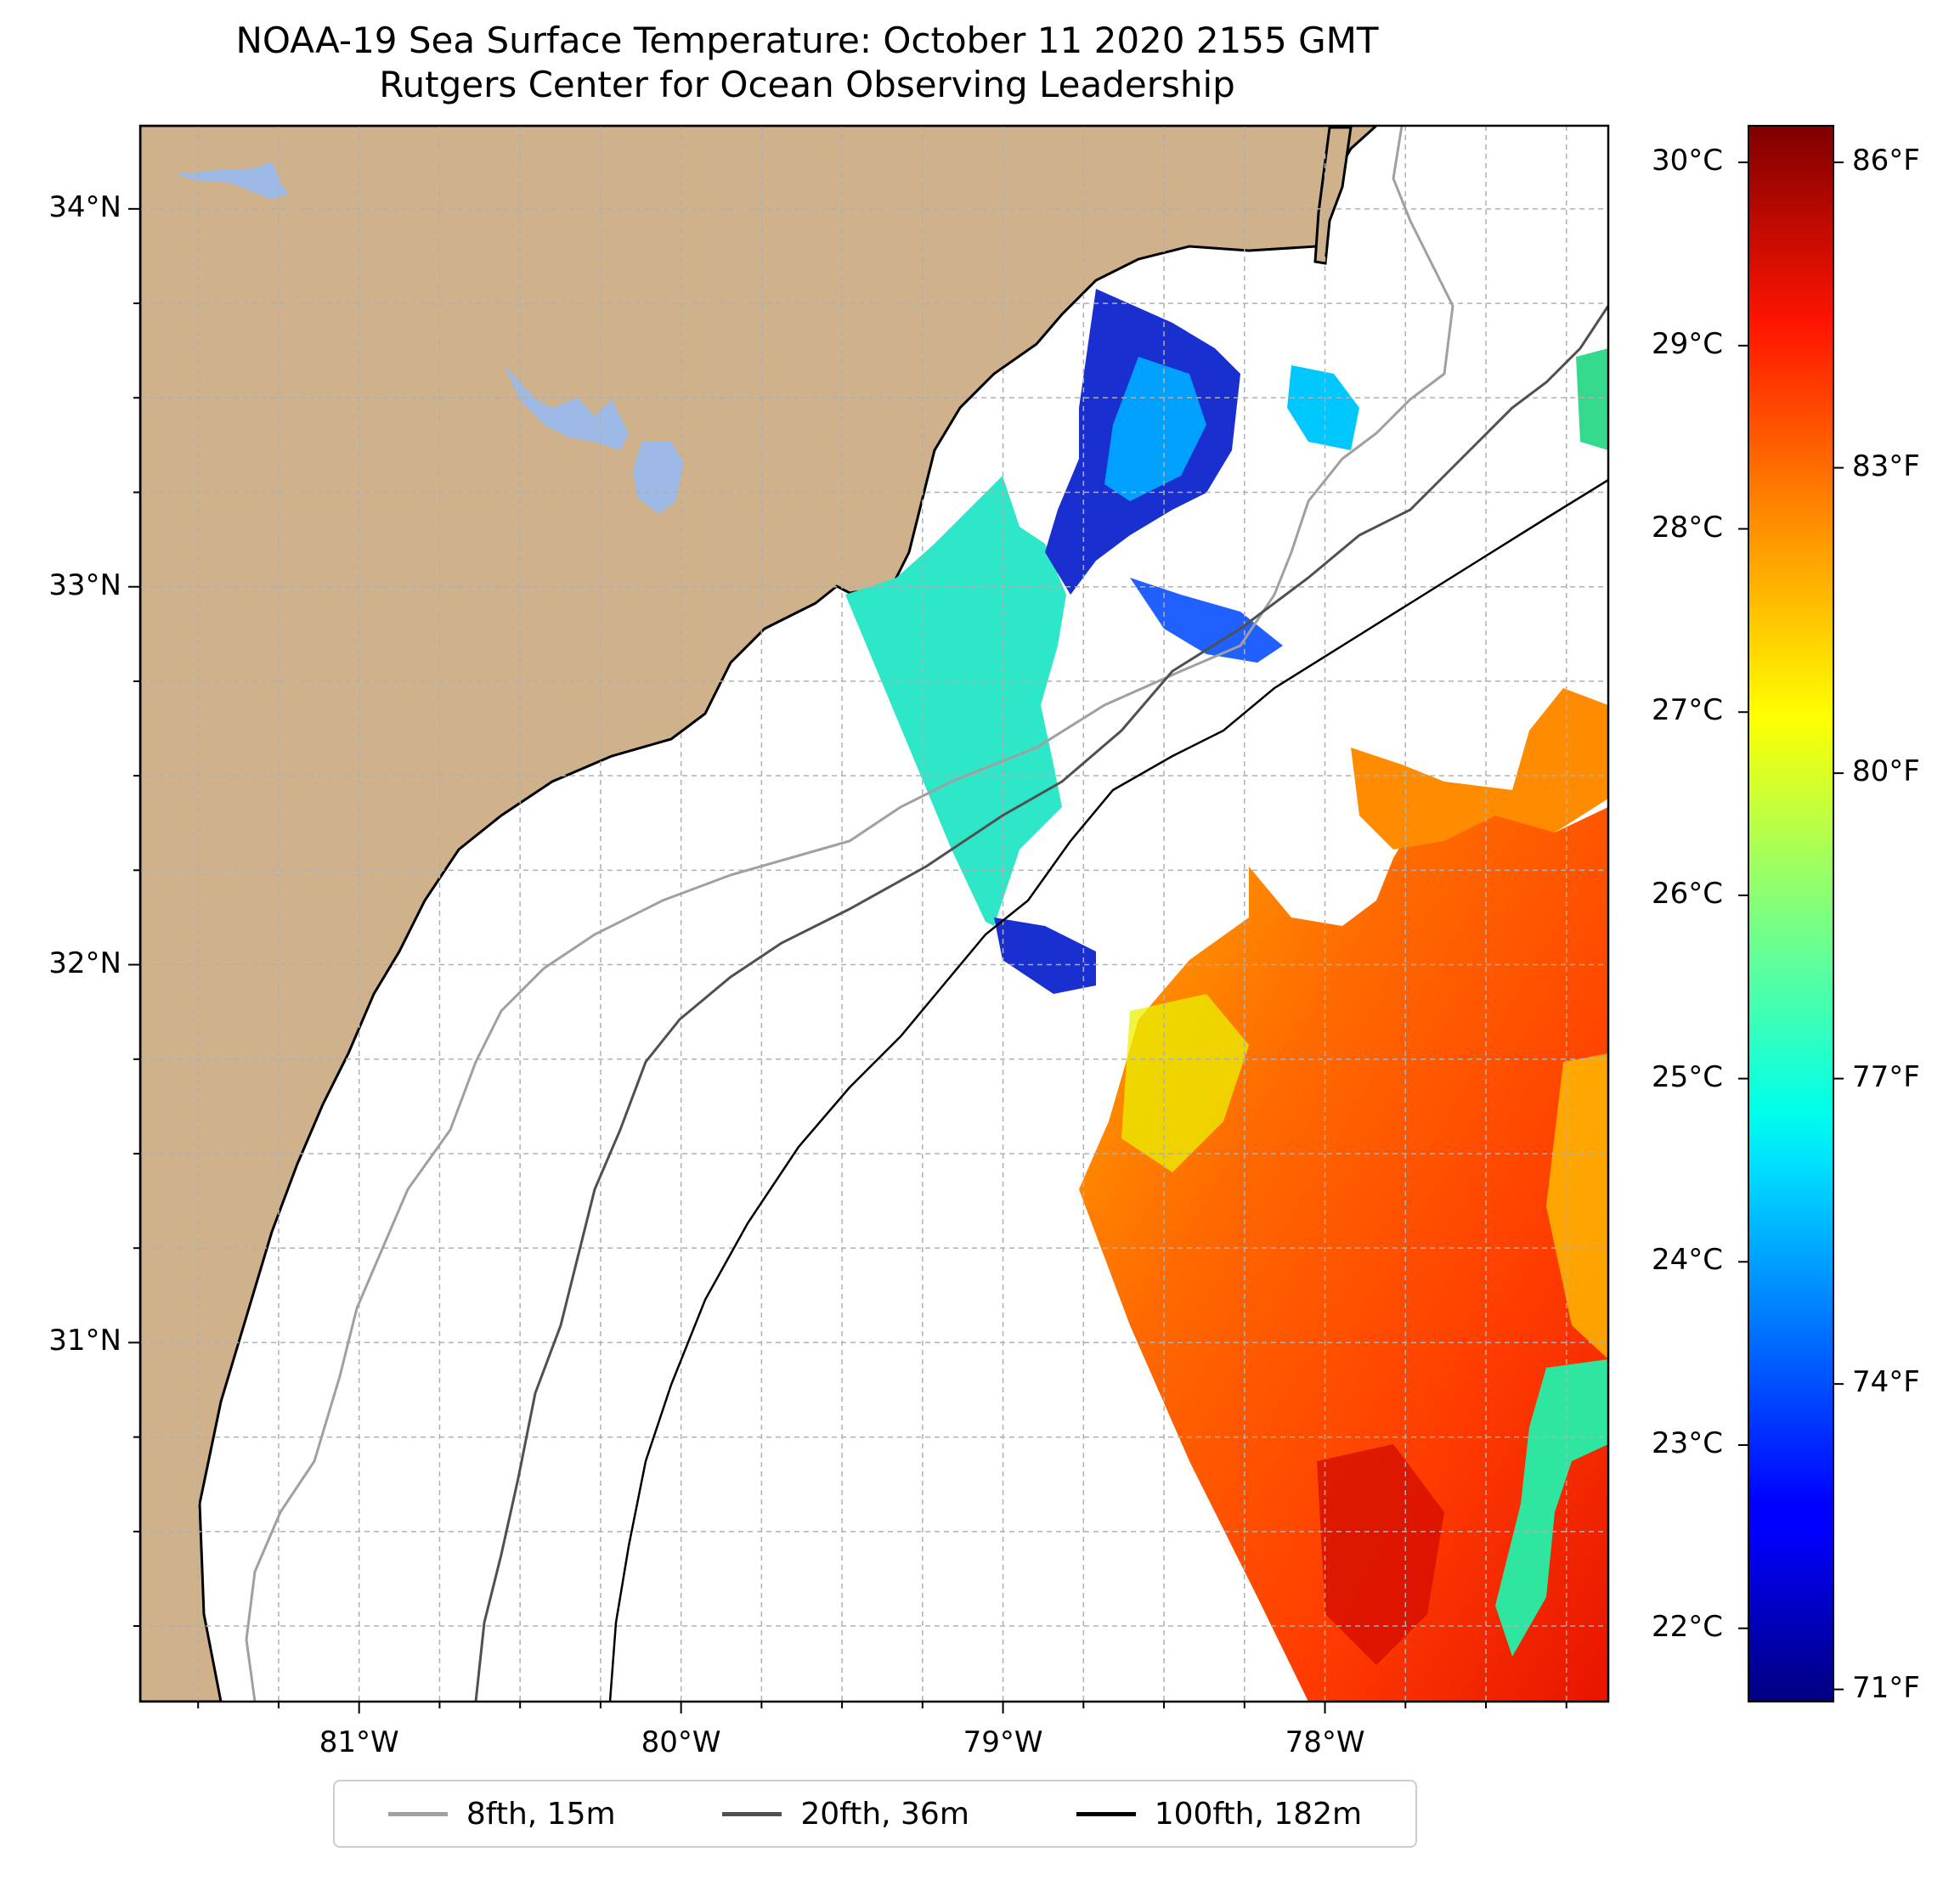 The height and width of the screenshot is (1880, 1960). What do you see at coordinates (1791, 913) in the screenshot?
I see `colorbar` at bounding box center [1791, 913].